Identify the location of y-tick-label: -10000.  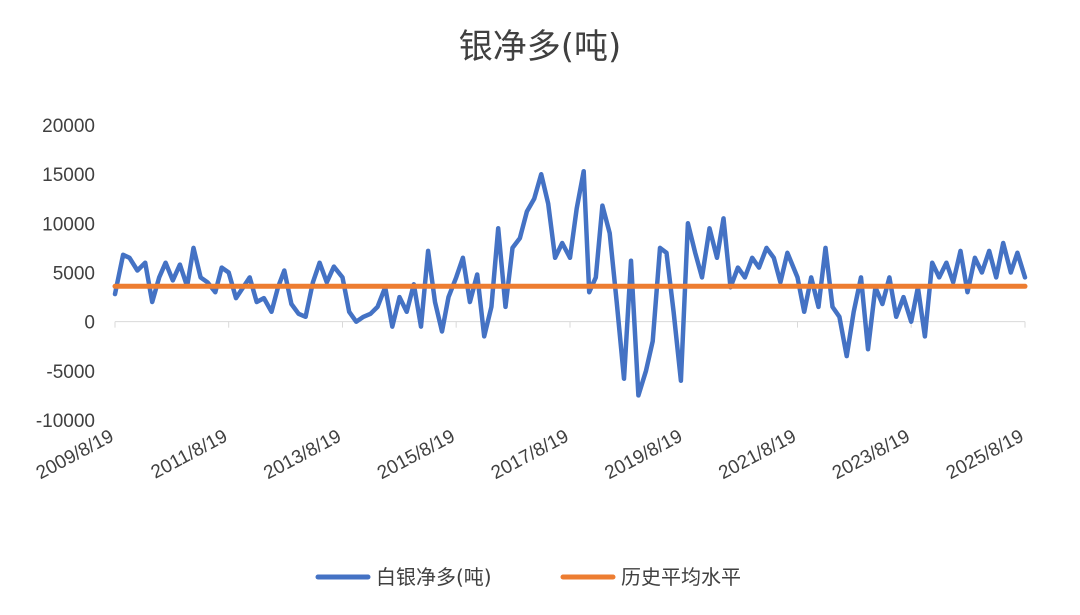
(65, 421).